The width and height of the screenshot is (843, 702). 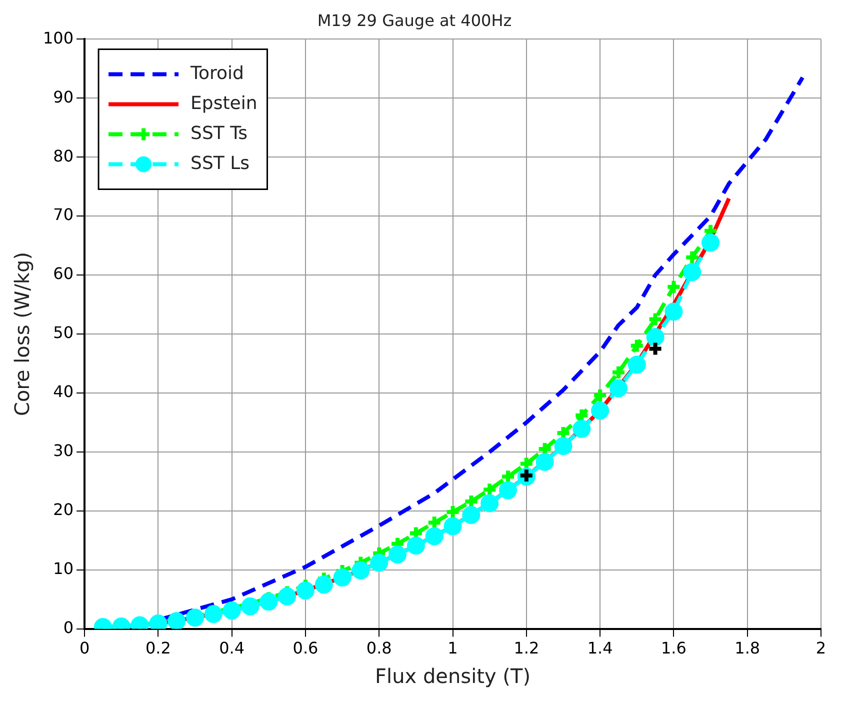 What do you see at coordinates (217, 73) in the screenshot?
I see `legend-label: Toroid` at bounding box center [217, 73].